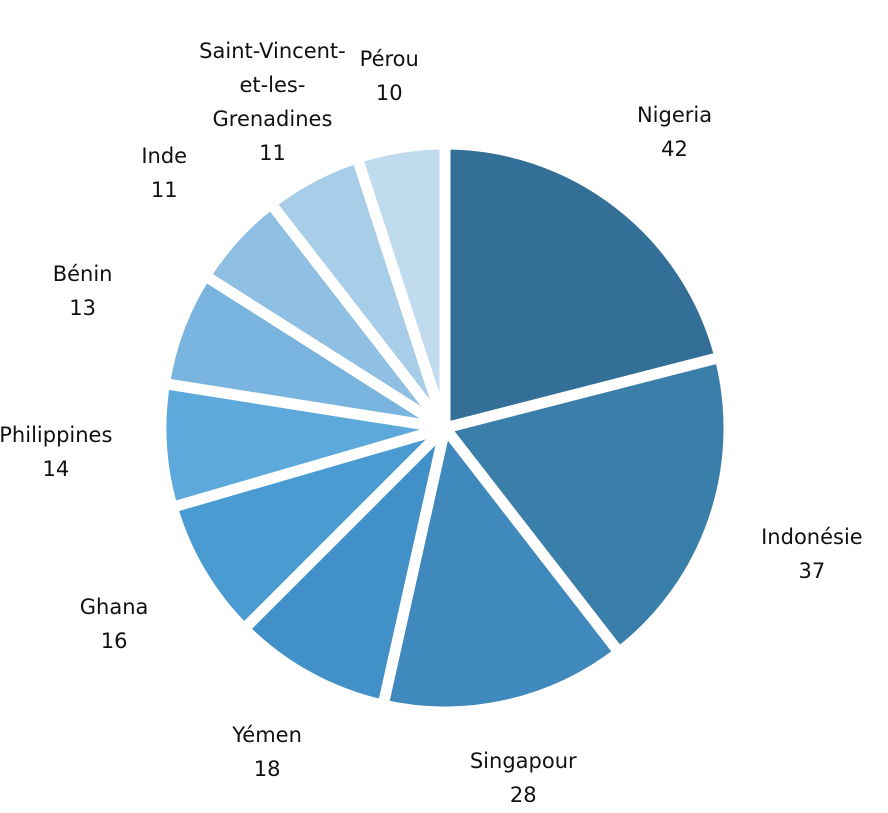 The width and height of the screenshot is (888, 813). I want to click on slice-label: Philippines 14, so click(70, 452).